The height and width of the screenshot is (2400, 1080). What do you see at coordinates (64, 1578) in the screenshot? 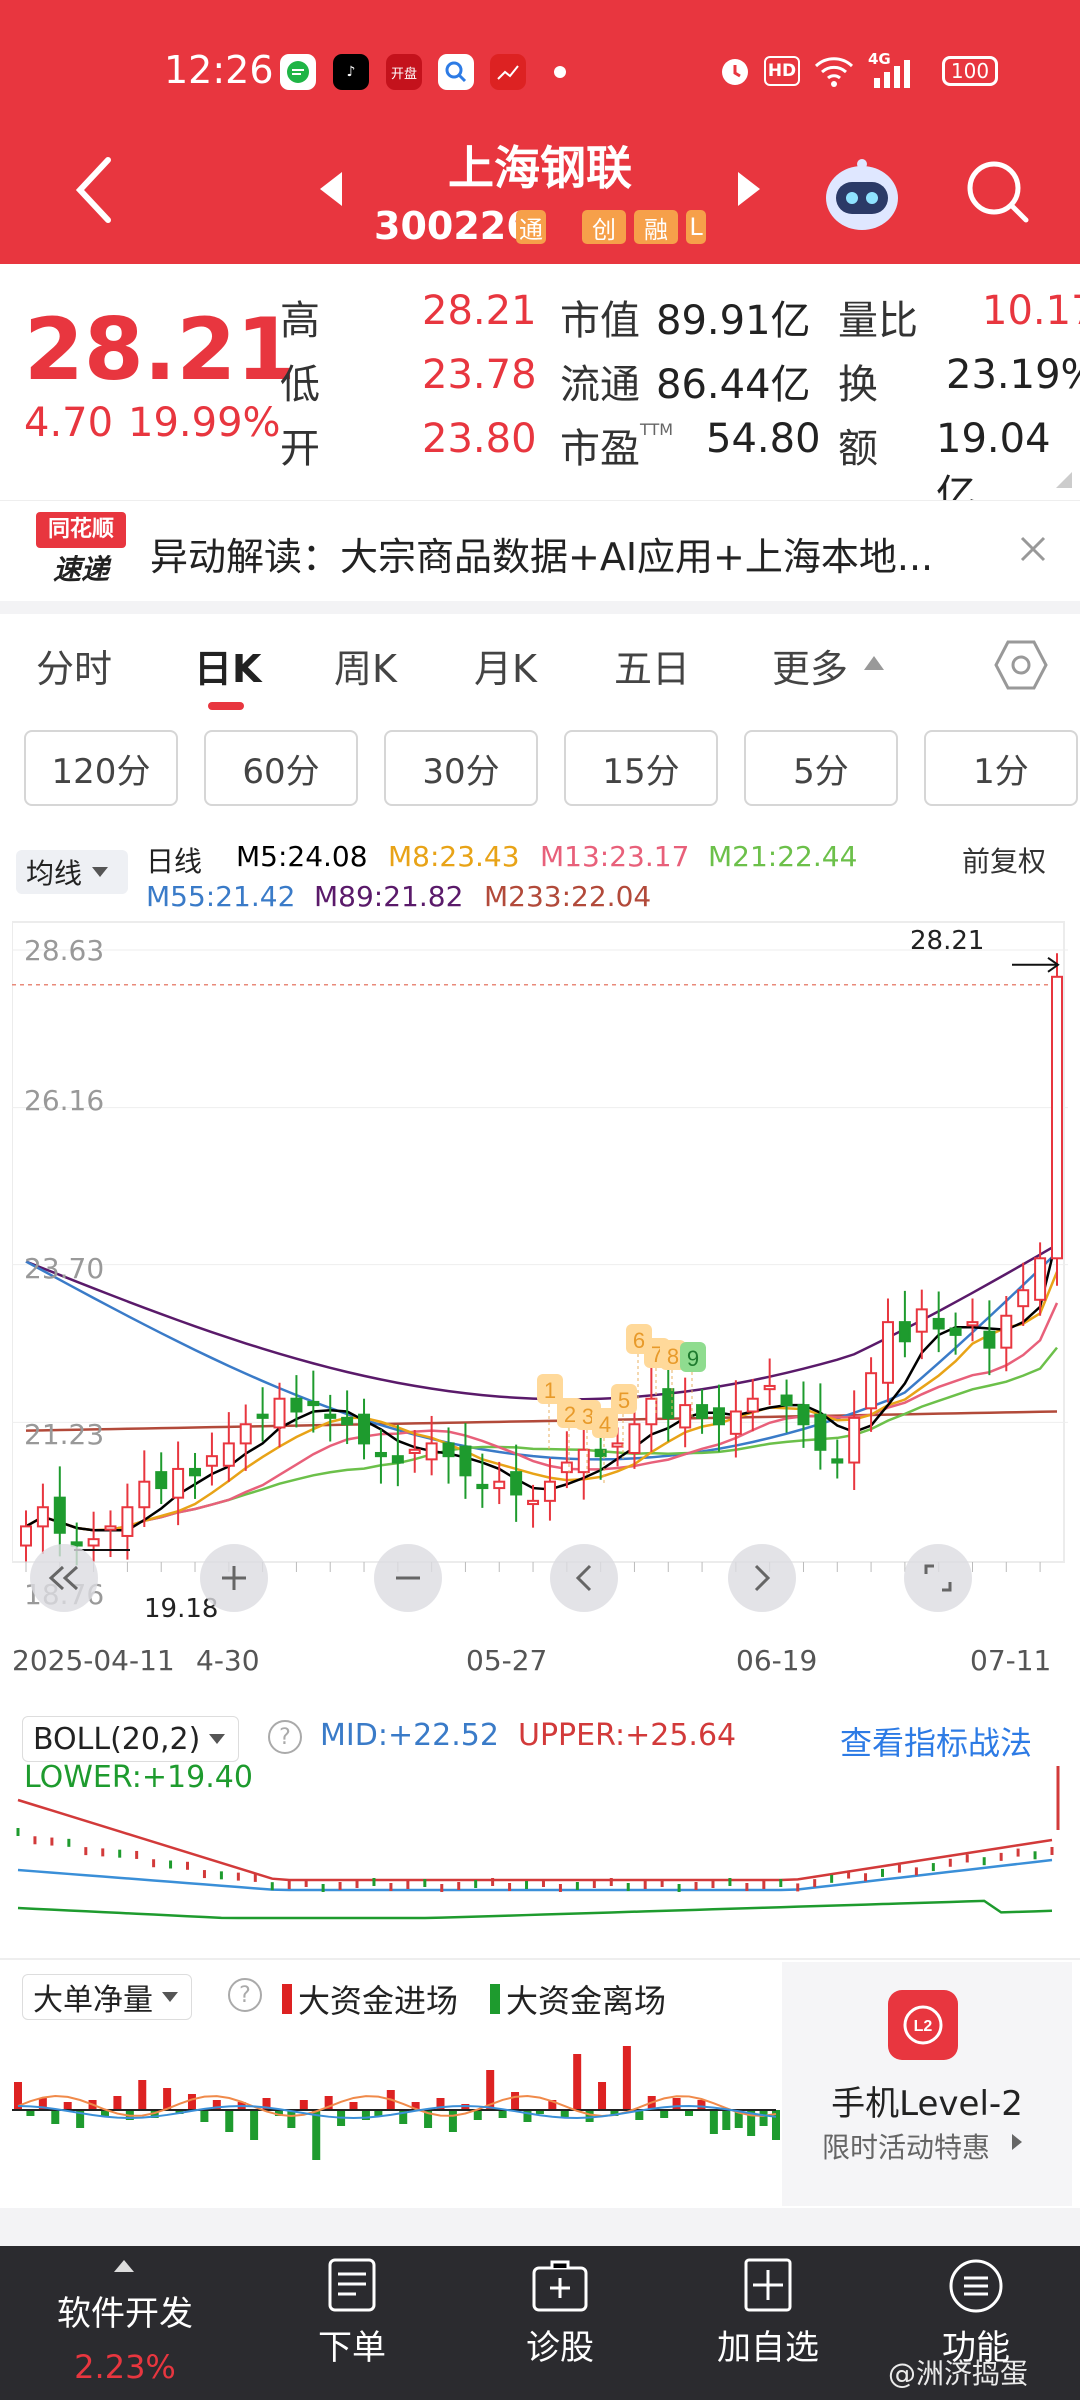
I see `rewind-button` at bounding box center [64, 1578].